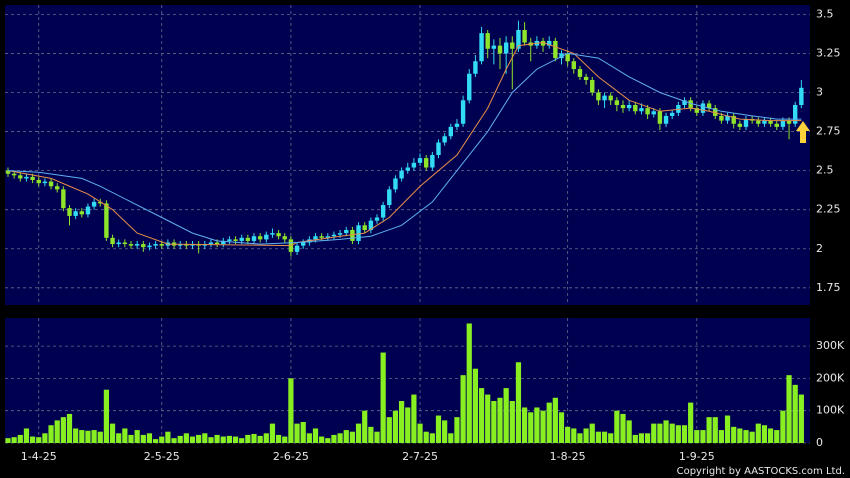 The image size is (850, 478). Describe the element at coordinates (568, 456) in the screenshot. I see `x-tick-label: 1-8-25` at that location.